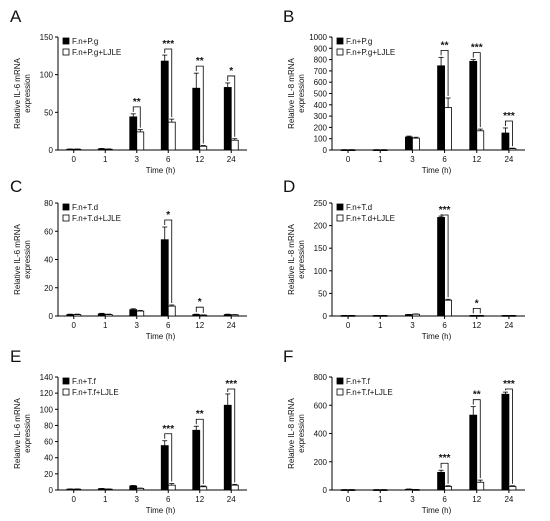 The image size is (550, 521). What do you see at coordinates (358, 381) in the screenshot?
I see `legend-label: F.n+T.f` at bounding box center [358, 381].